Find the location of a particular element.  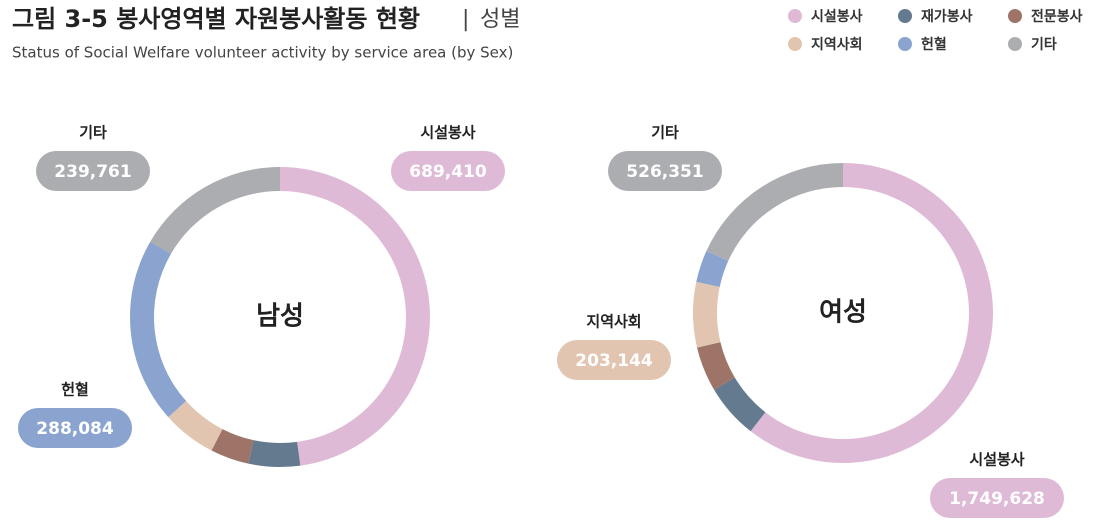

title-suffix: 성별 is located at coordinates (500, 19).